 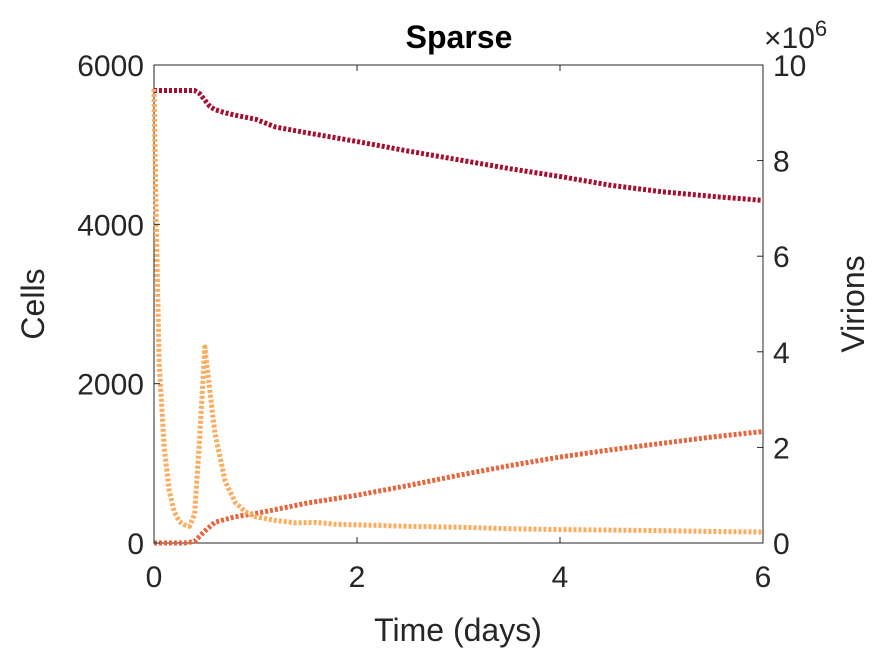 I want to click on chart-title: Sparse, so click(x=459, y=37).